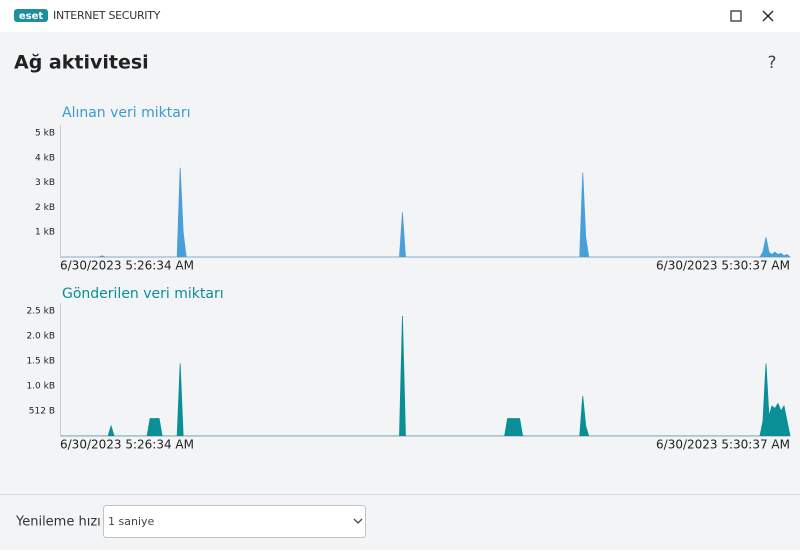 The width and height of the screenshot is (800, 554). Describe the element at coordinates (45, 208) in the screenshot. I see `y-tick-label: 2 kB` at that location.